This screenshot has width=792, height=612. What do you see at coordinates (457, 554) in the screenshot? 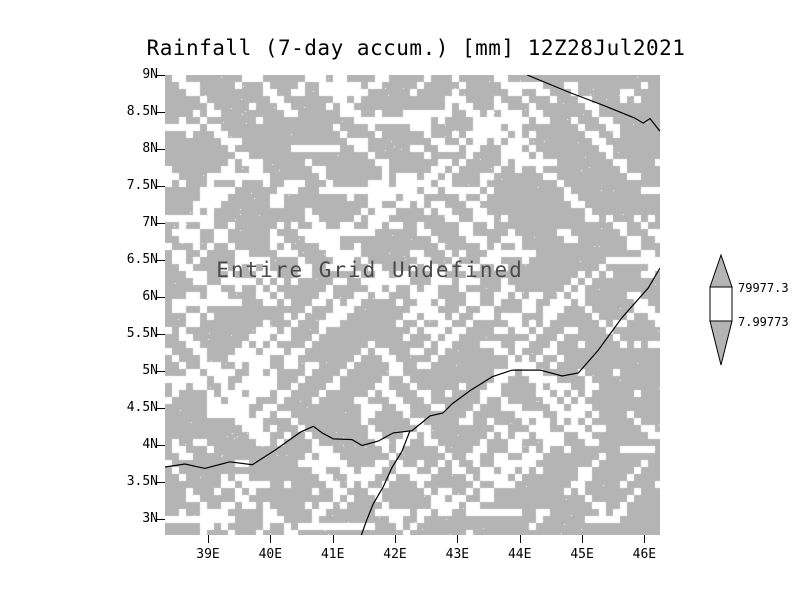
I see `x-tick-label: 43E` at bounding box center [457, 554].